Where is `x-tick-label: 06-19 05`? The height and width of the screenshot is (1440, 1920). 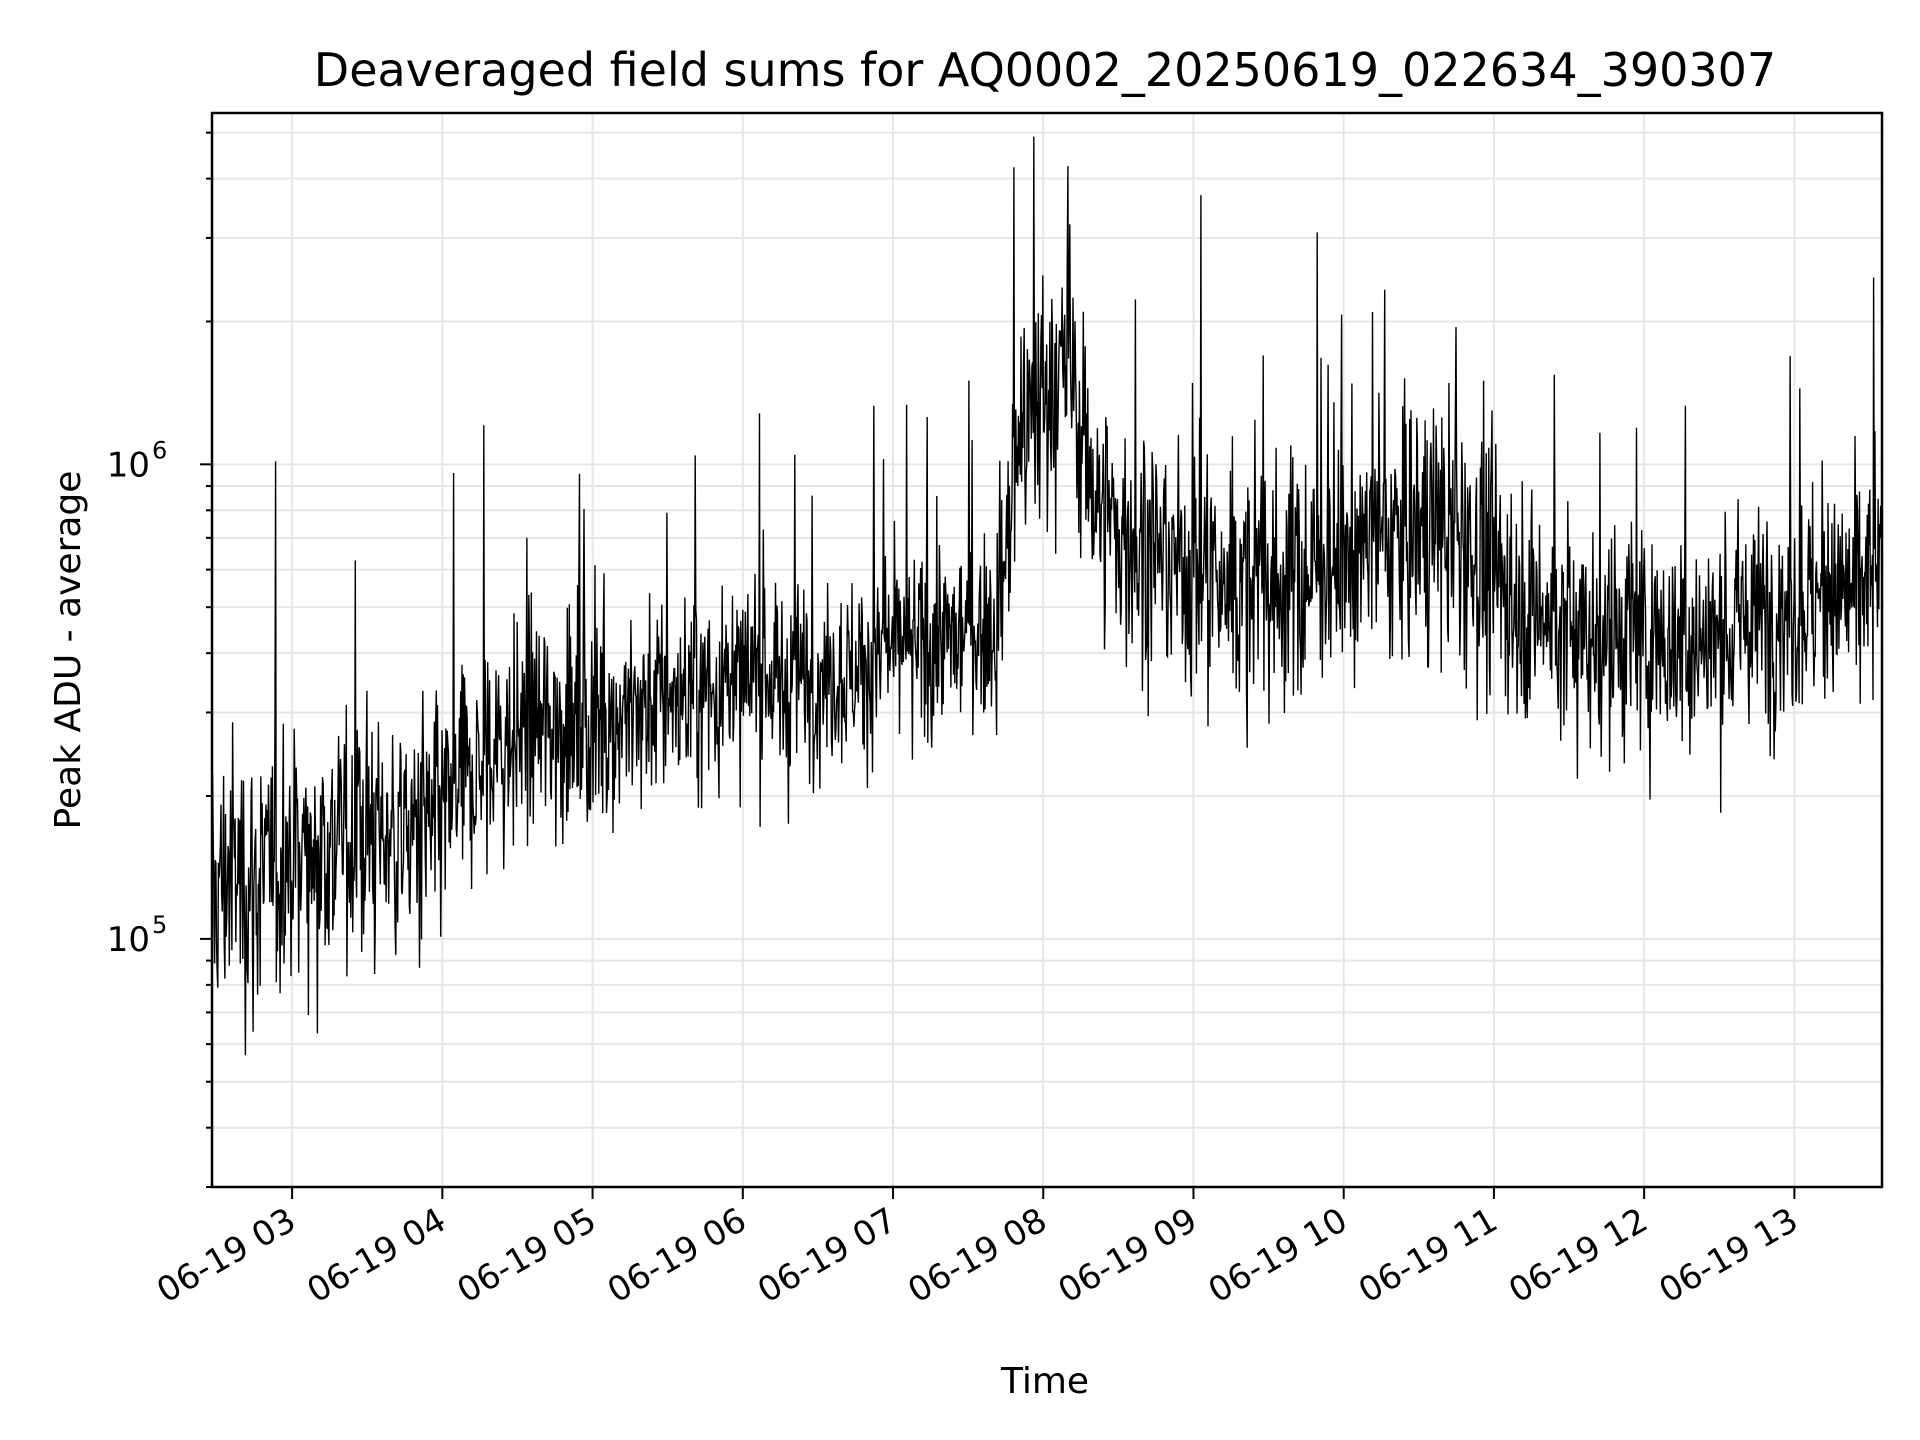
x-tick-label: 06-19 05 is located at coordinates (527, 1255).